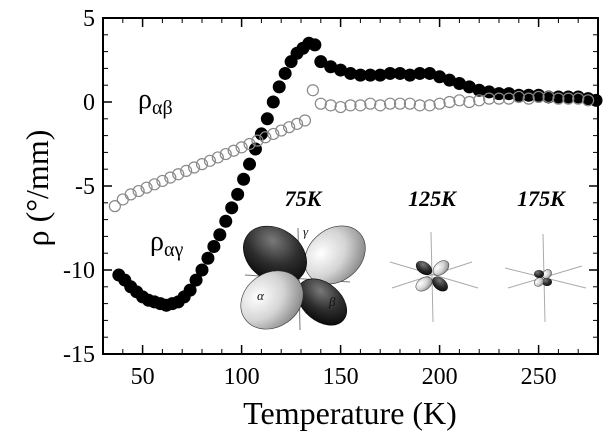 The height and width of the screenshot is (438, 608). What do you see at coordinates (545, 254) in the screenshot?
I see `orbital-inset-175k: 175K` at bounding box center [545, 254].